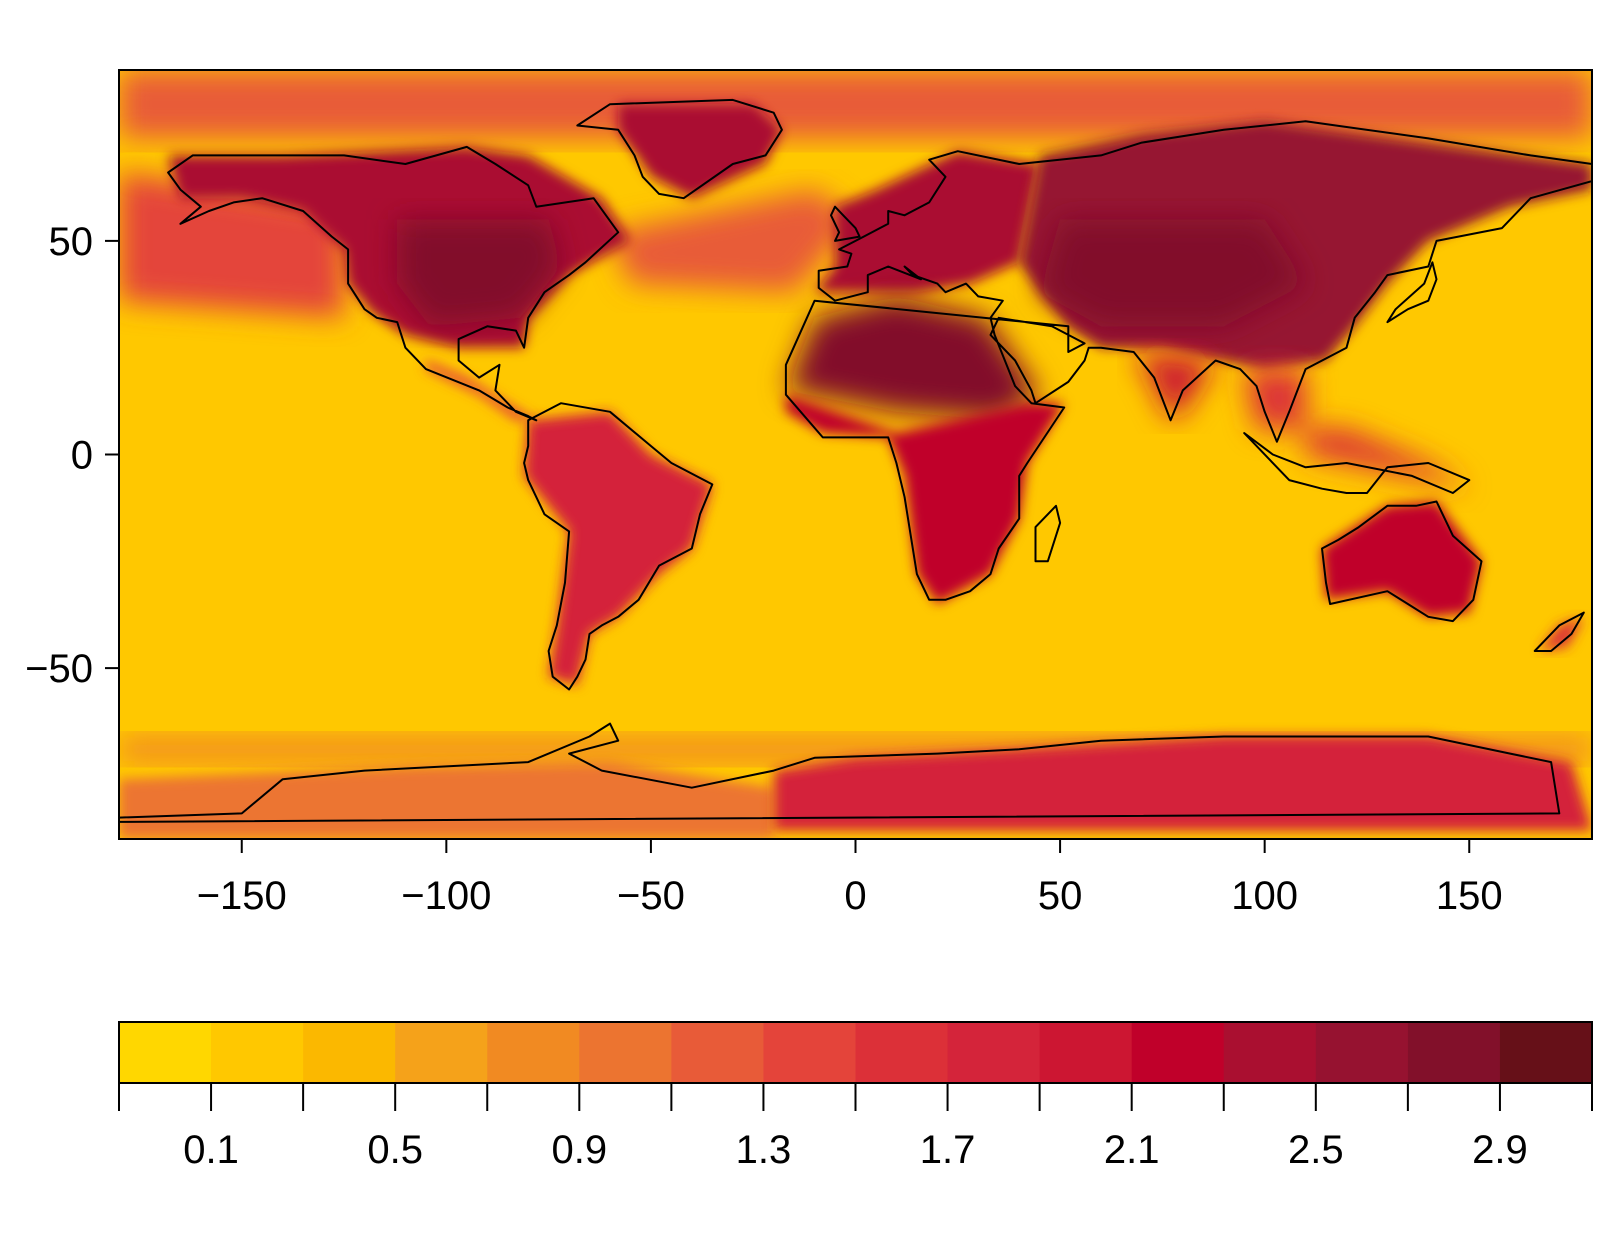 This screenshot has width=1600, height=1236. I want to click on x-tick-label: 150, so click(1469, 896).